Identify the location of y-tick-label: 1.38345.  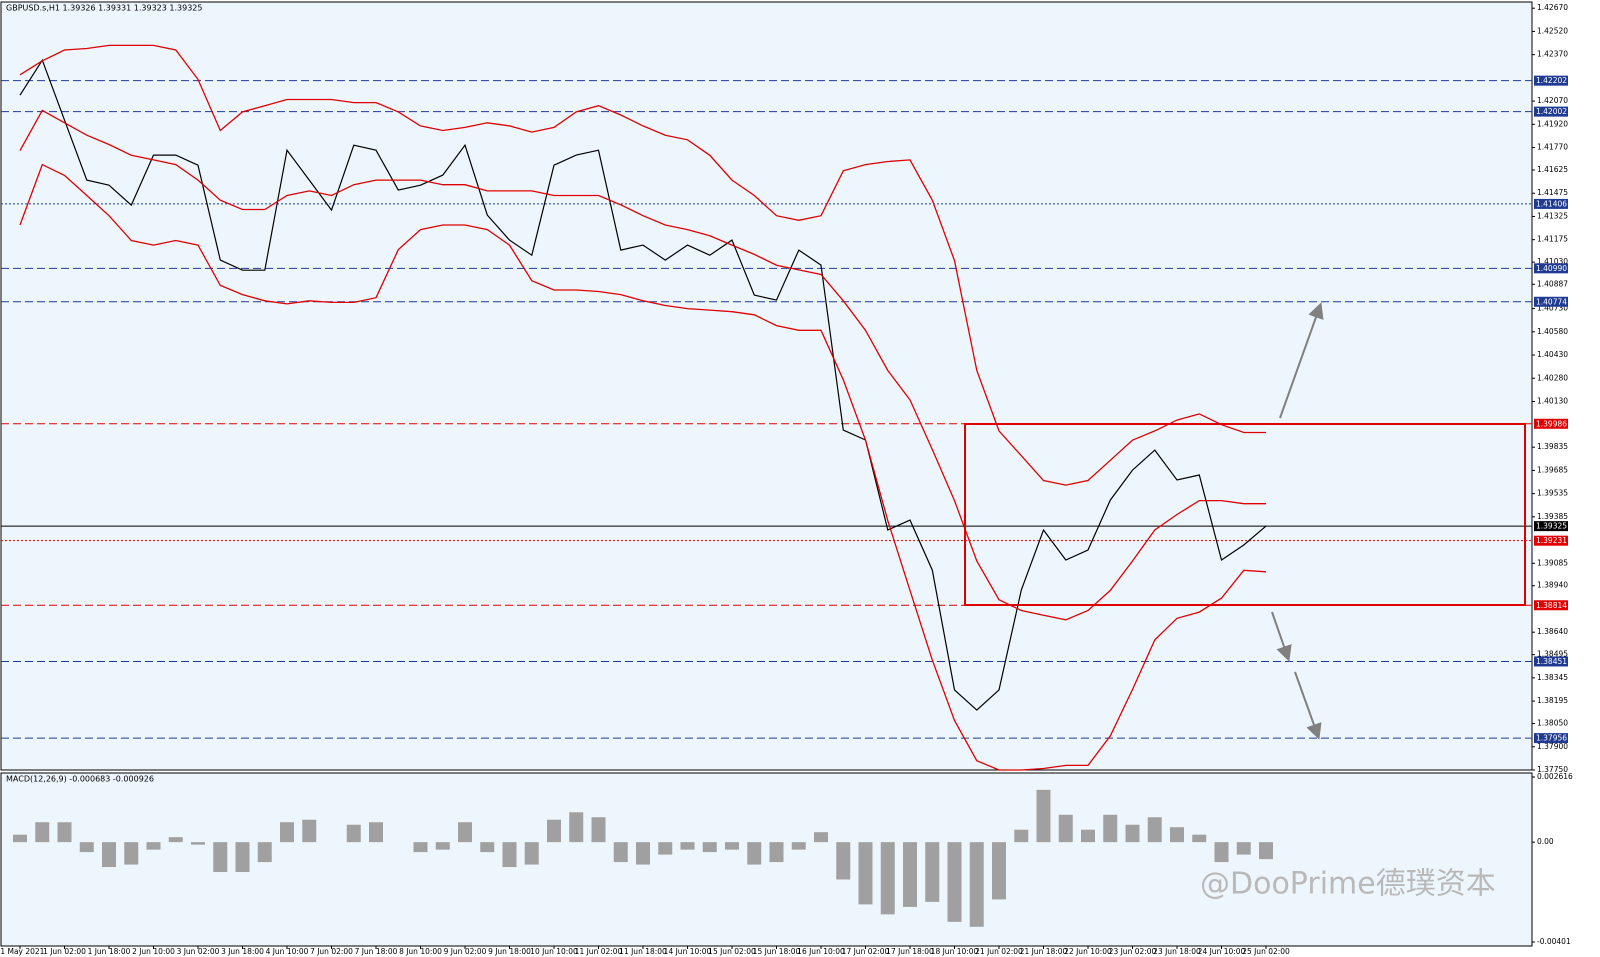
(1552, 677).